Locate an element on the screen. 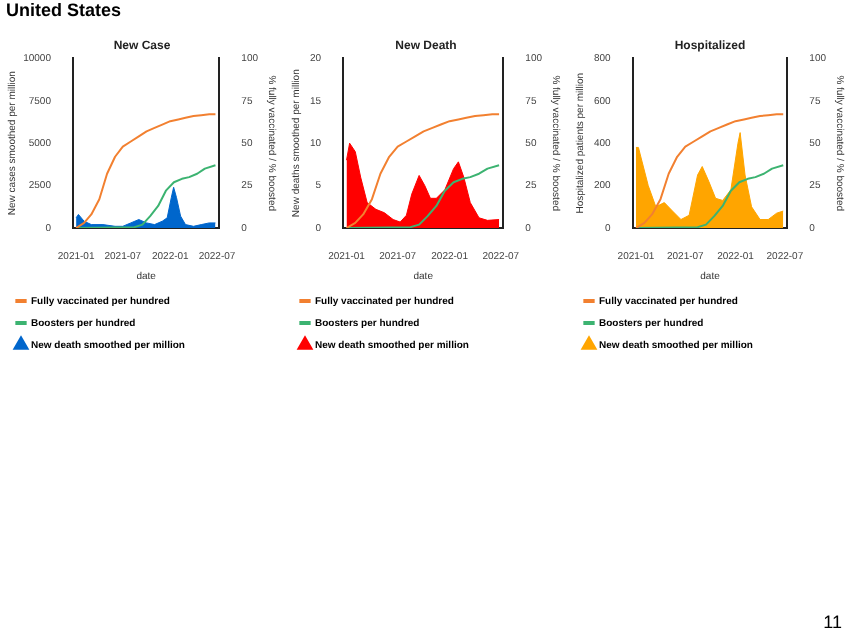 The height and width of the screenshot is (640, 854). text: United States is located at coordinates (64, 10).